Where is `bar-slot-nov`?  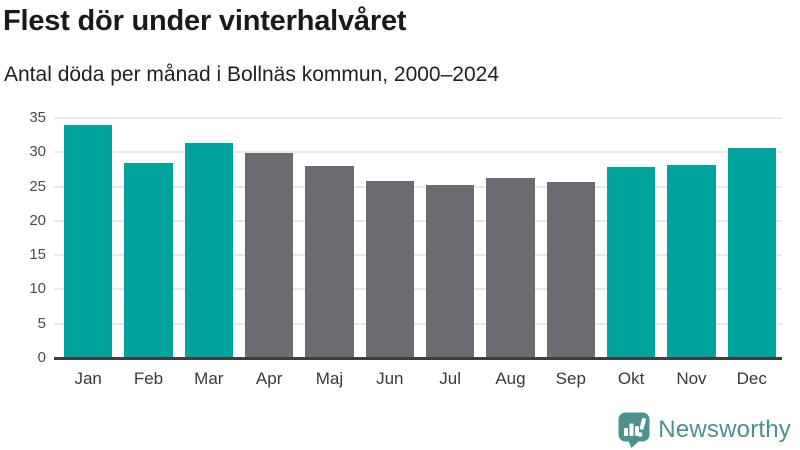
bar-slot-nov is located at coordinates (691, 238).